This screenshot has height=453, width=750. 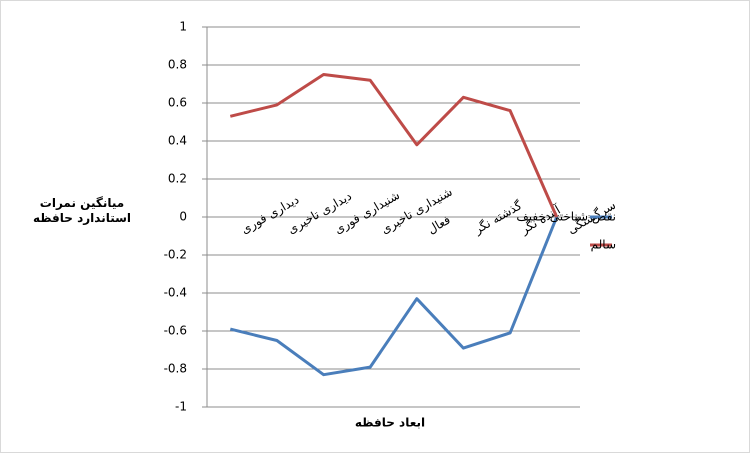 What do you see at coordinates (394, 145) in the screenshot?
I see `series-line` at bounding box center [394, 145].